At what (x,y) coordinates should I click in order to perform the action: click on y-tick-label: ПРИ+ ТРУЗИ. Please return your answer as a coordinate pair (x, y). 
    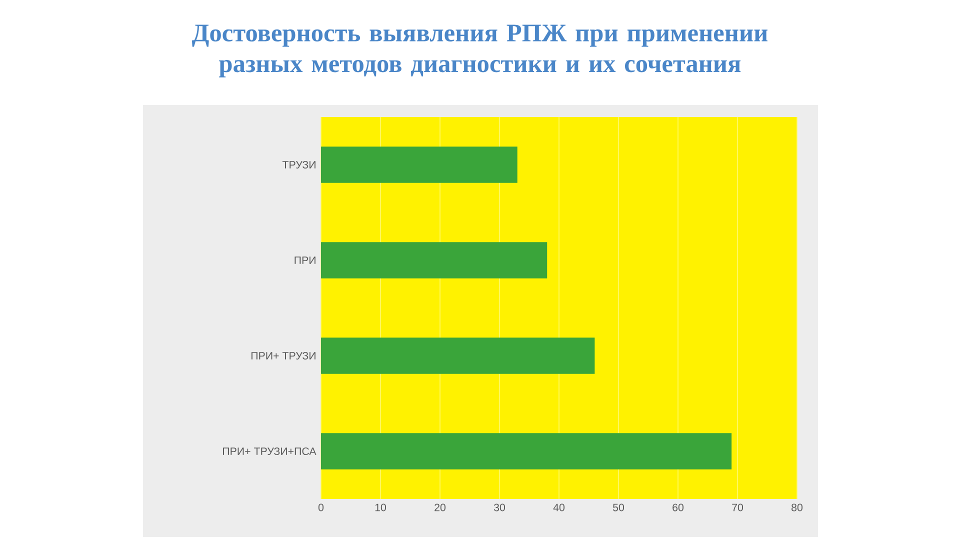
    Looking at the image, I should click on (283, 356).